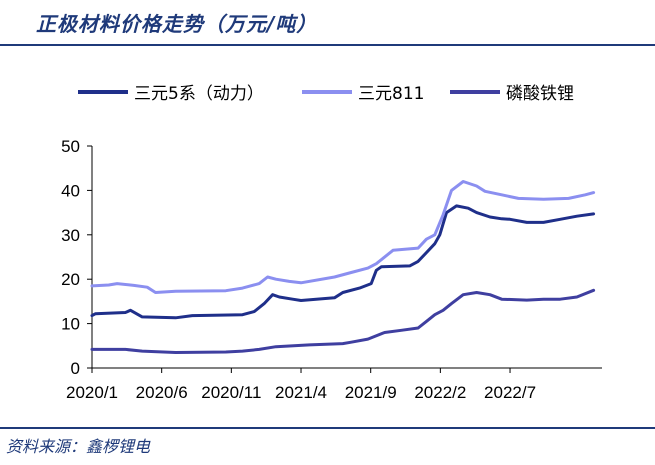  Describe the element at coordinates (70, 324) in the screenshot. I see `y-tick-label: 10` at that location.